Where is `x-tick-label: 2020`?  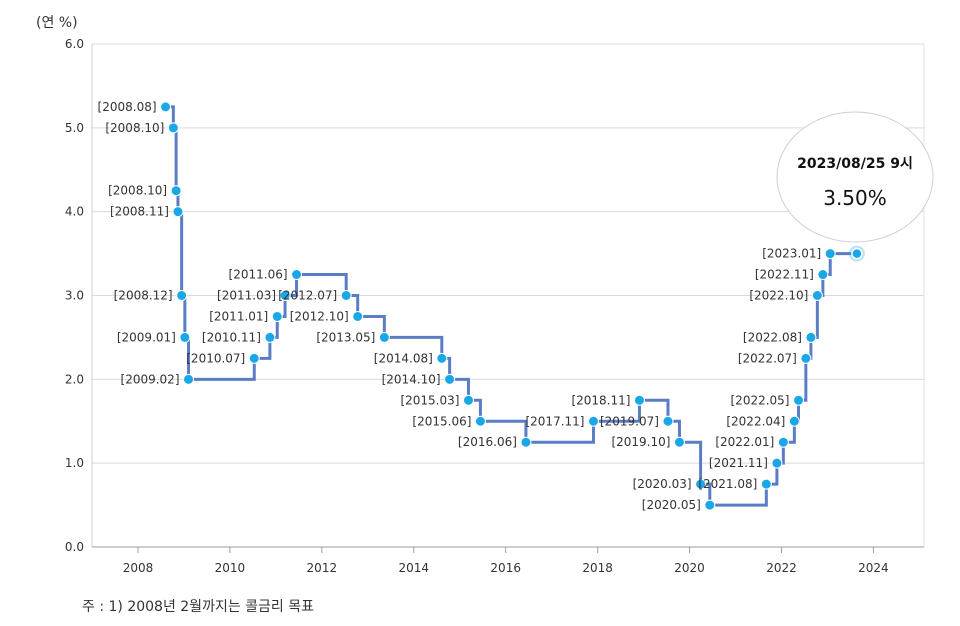
x-tick-label: 2020 is located at coordinates (689, 568).